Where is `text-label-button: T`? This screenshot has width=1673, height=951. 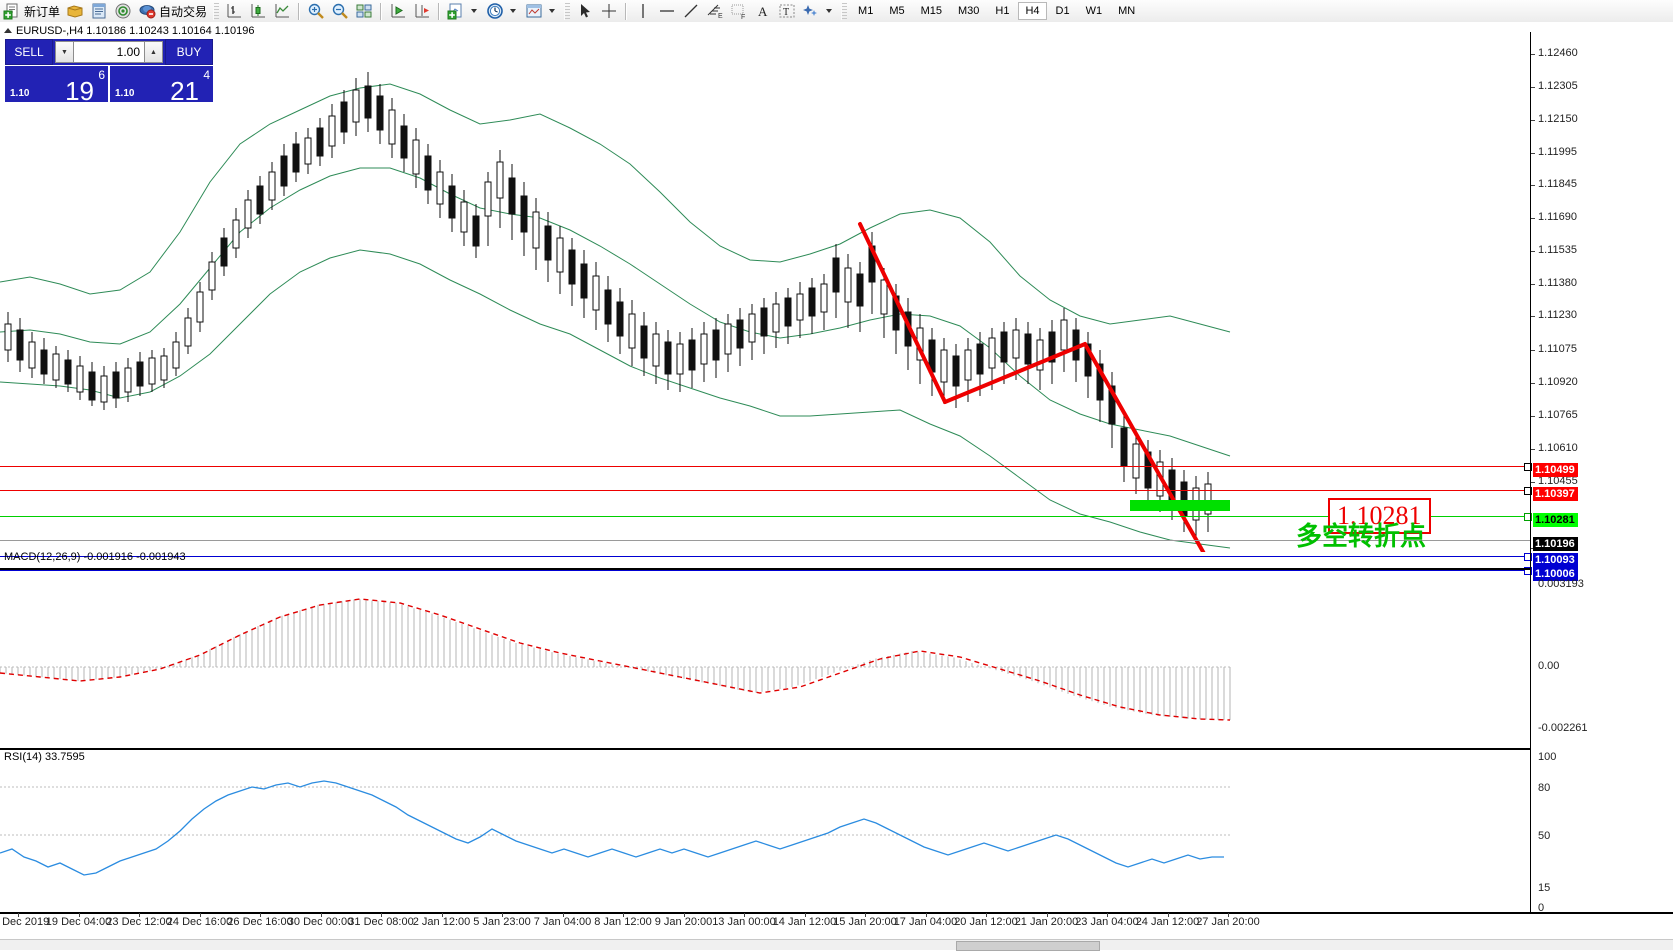 text-label-button: T is located at coordinates (787, 11).